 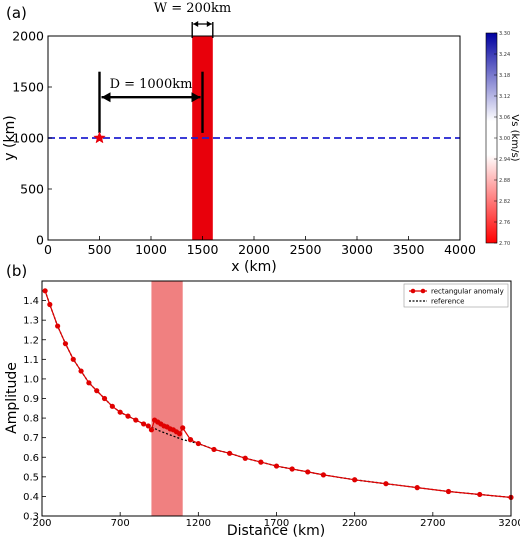 I want to click on legend-box, so click(x=456, y=295).